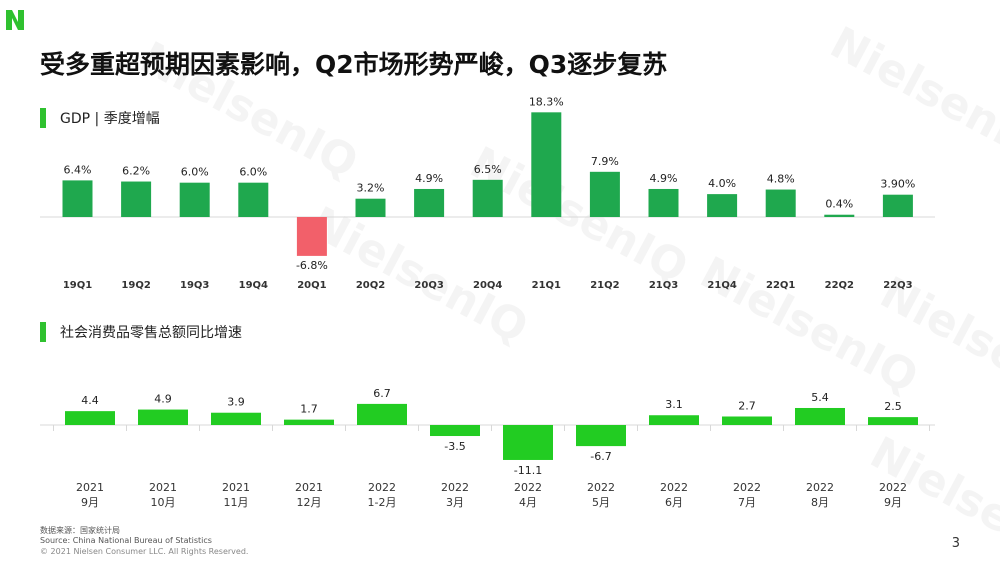 Image resolution: width=1000 pixels, height=584 pixels. Describe the element at coordinates (747, 405) in the screenshot. I see `retail-data-label: 2.7` at that location.